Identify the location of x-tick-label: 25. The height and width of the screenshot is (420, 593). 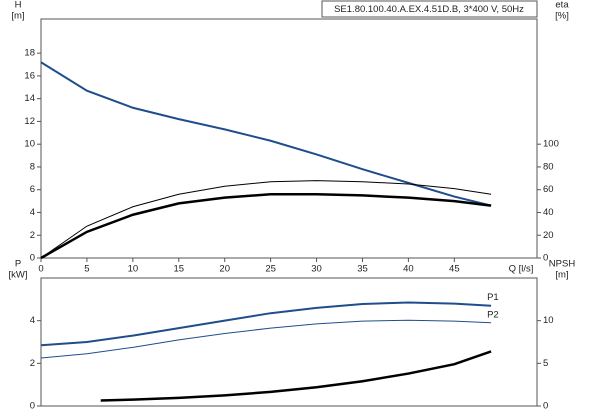
(270, 269).